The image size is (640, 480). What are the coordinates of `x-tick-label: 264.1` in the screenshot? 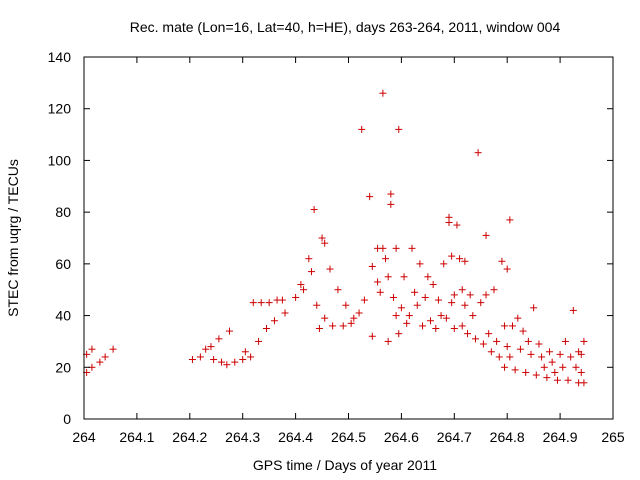 It's located at (136, 437).